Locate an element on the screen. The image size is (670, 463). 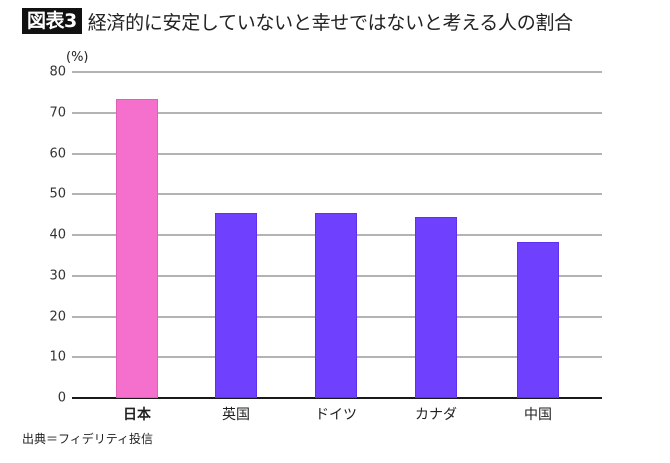
chart-title: 経済的に安定していないと幸せではないと考える人の割合 is located at coordinates (330, 22).